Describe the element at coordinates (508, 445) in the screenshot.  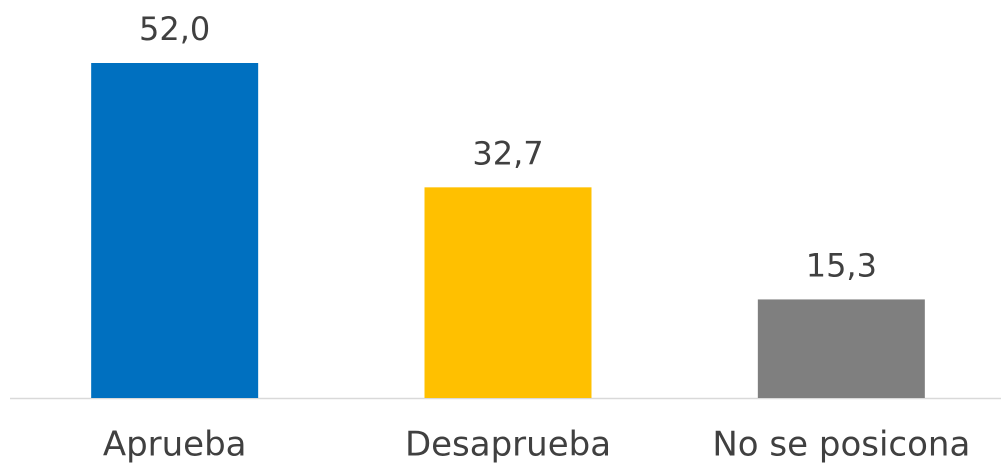
I see `x-tick-label: Desaprueba` at that location.